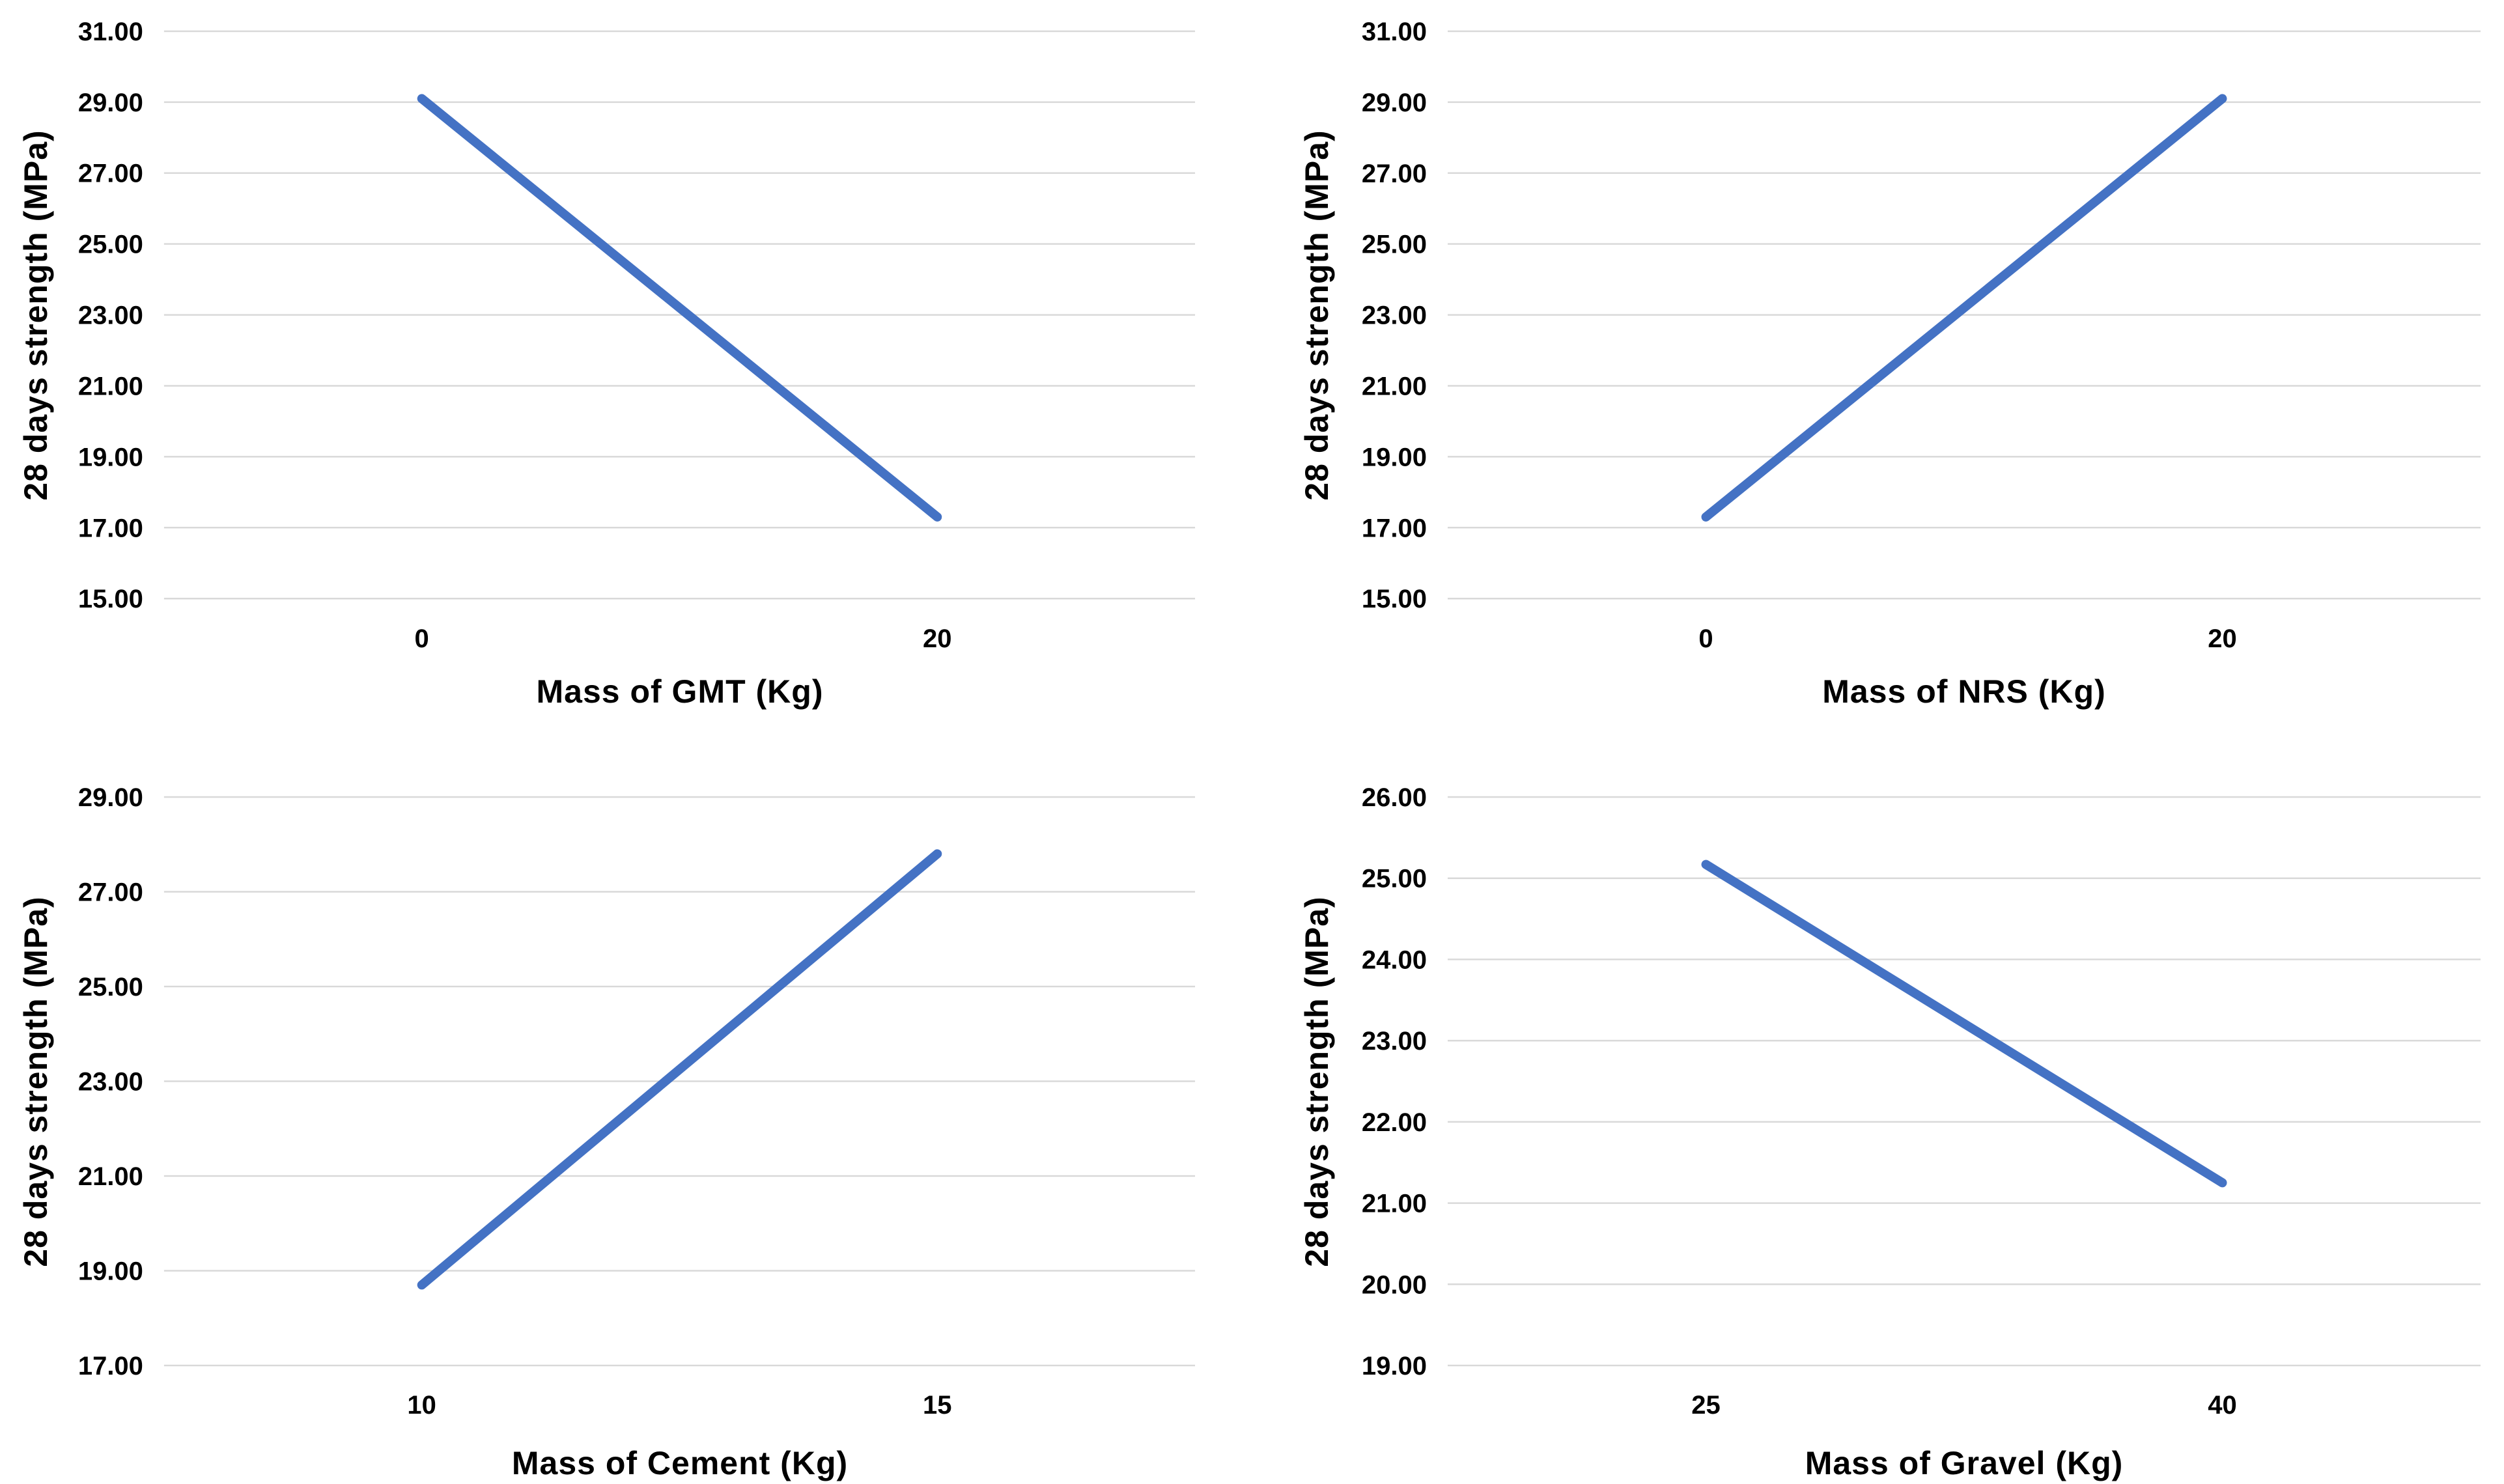 Image resolution: width=2504 pixels, height=1484 pixels. Describe the element at coordinates (1394, 1123) in the screenshot. I see `y-tick-label: 22.00` at that location.